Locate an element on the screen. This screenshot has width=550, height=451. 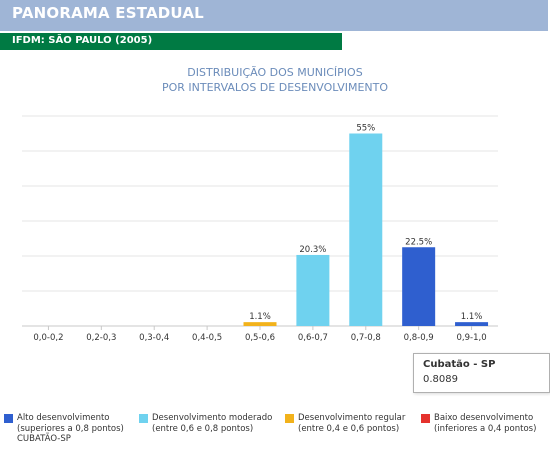
x-tick-label: 0,8-0,9 is located at coordinates (419, 338).